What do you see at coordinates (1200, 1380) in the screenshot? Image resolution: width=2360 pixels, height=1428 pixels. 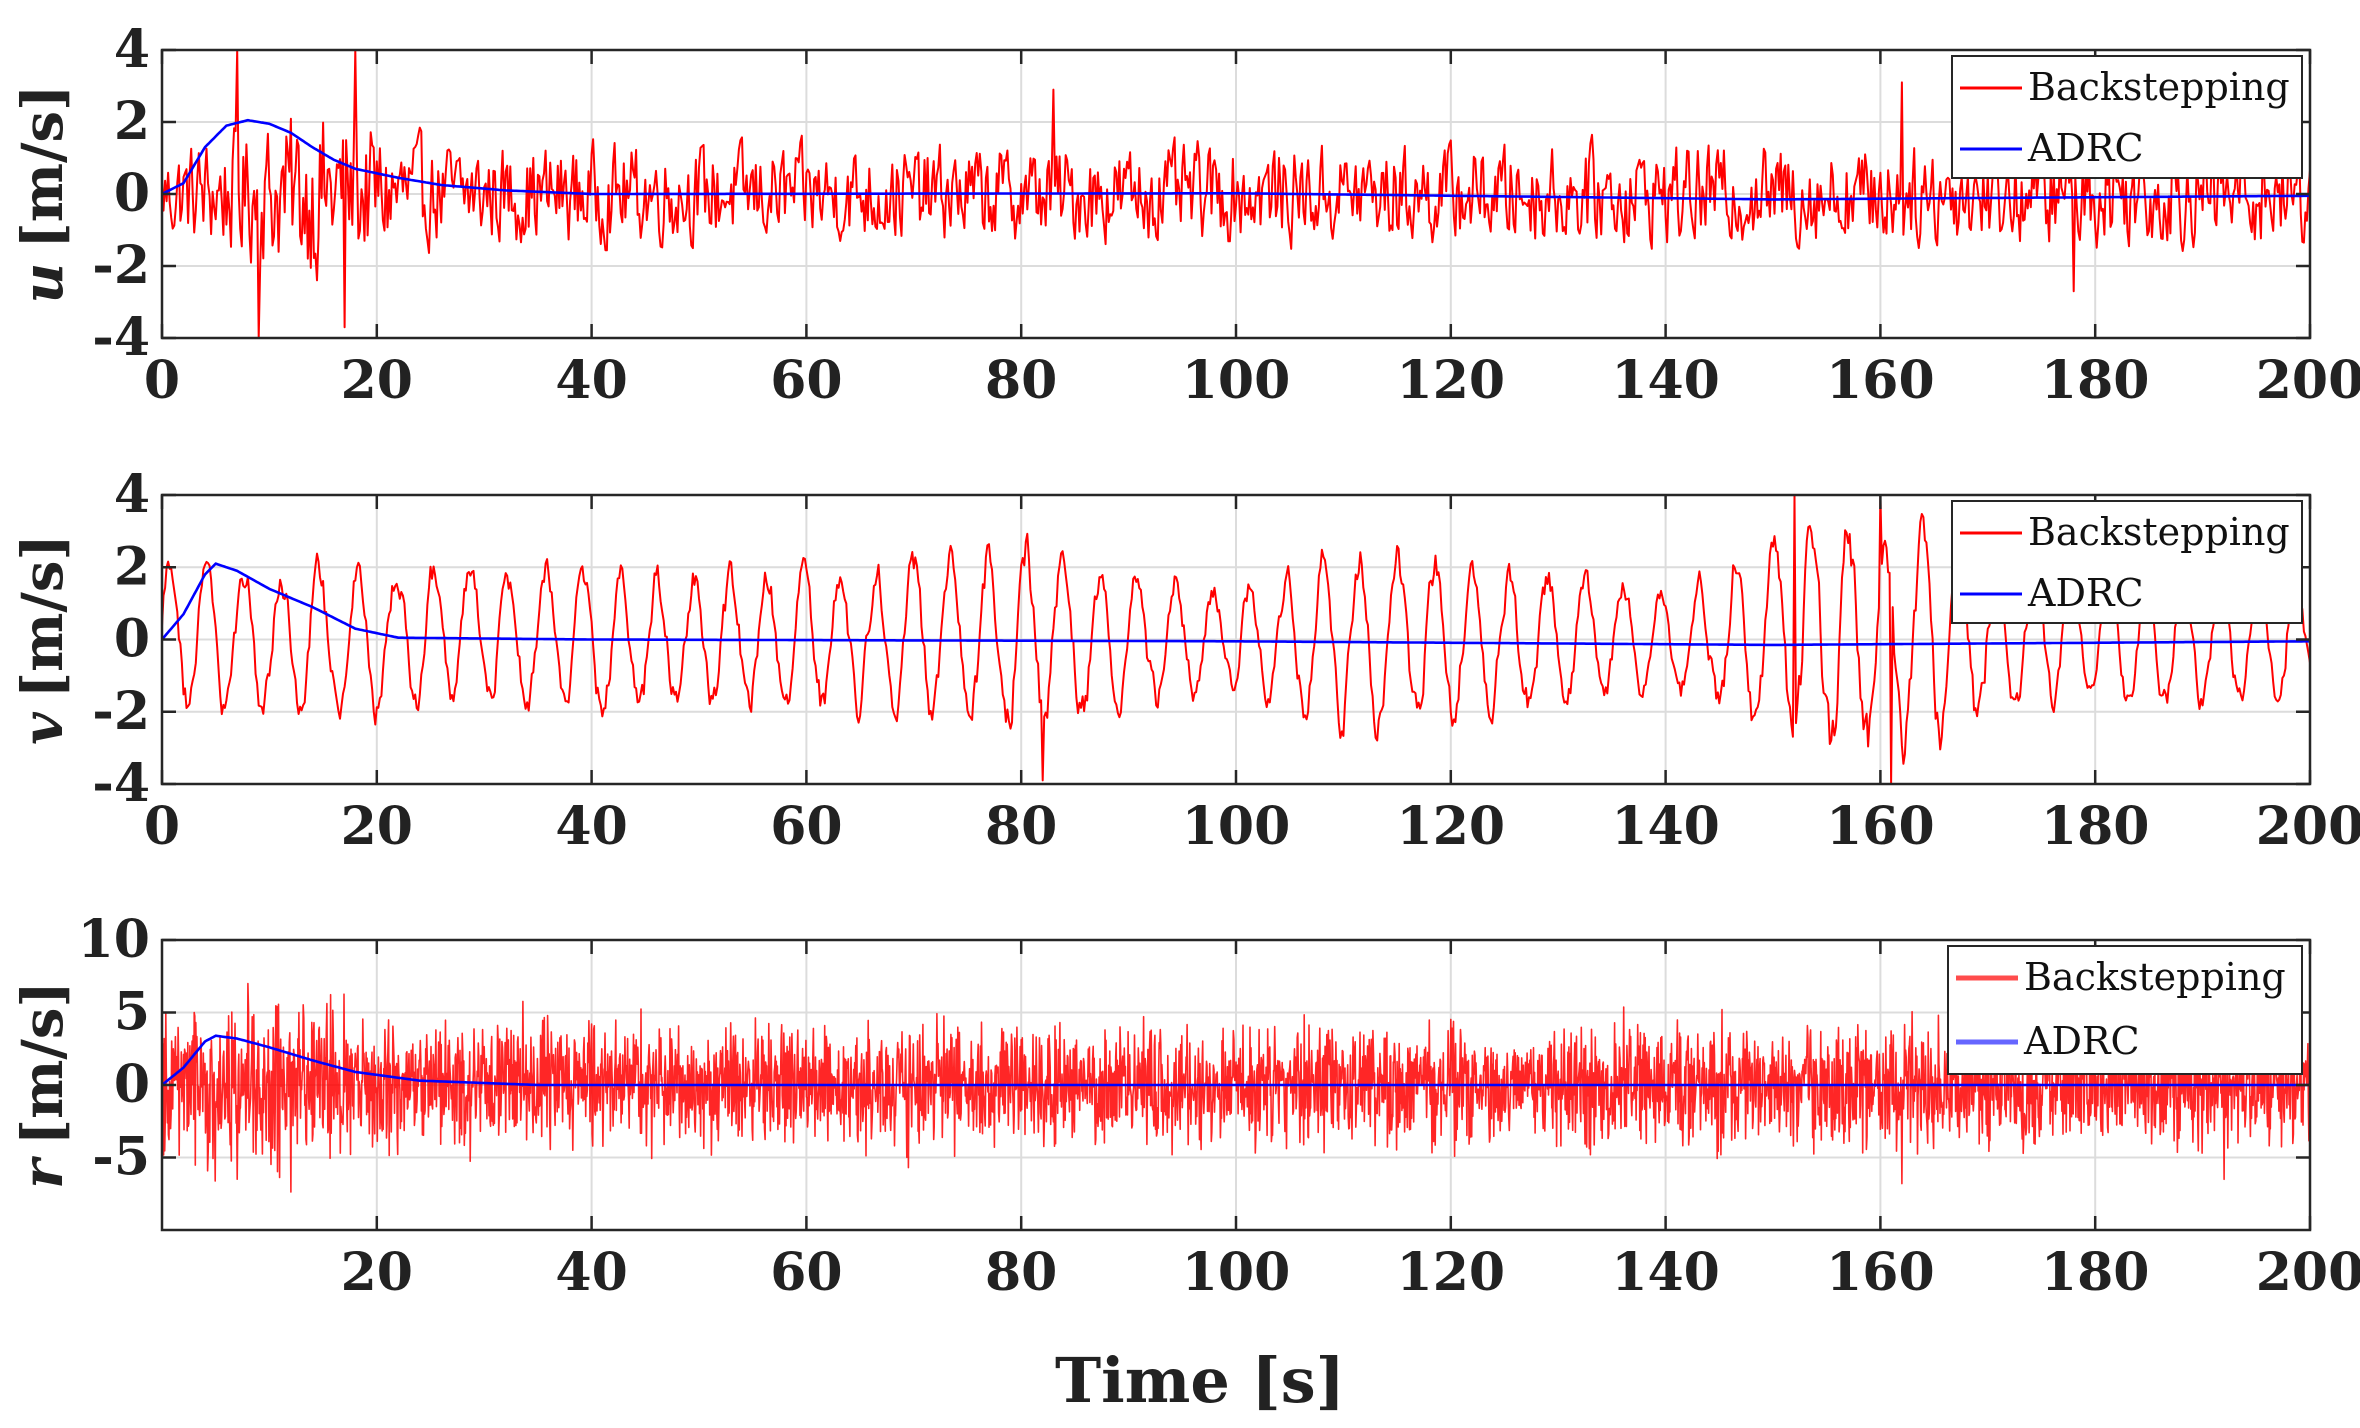 I see `x-axis-label: Time [s]` at bounding box center [1200, 1380].